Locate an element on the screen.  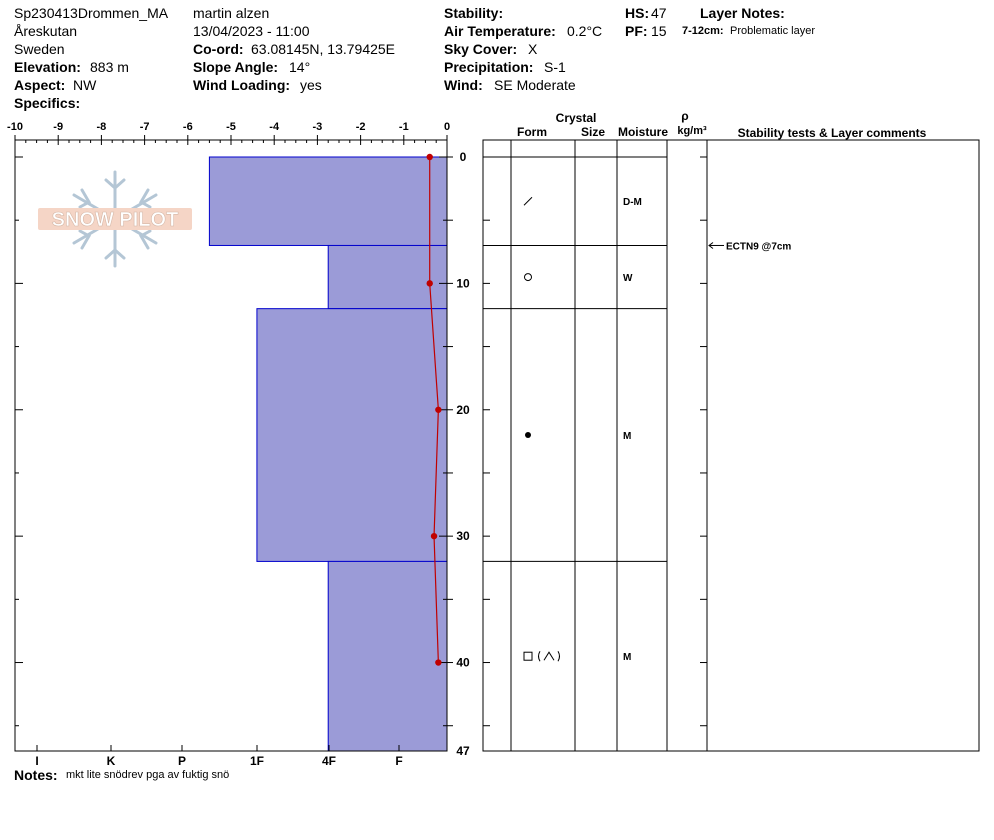
size-header: Size is located at coordinates (593, 132).